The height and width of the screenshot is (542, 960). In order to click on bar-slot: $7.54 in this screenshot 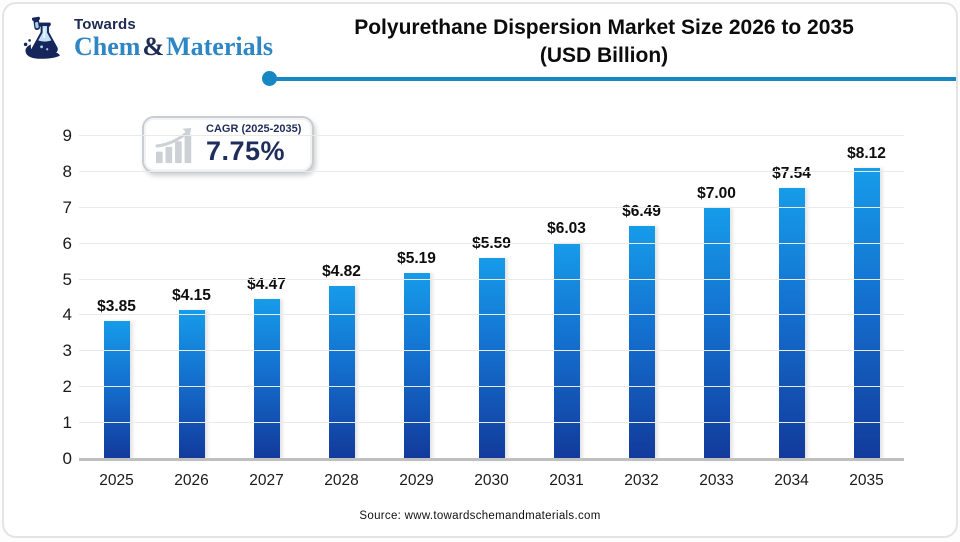, I will do `click(791, 297)`.